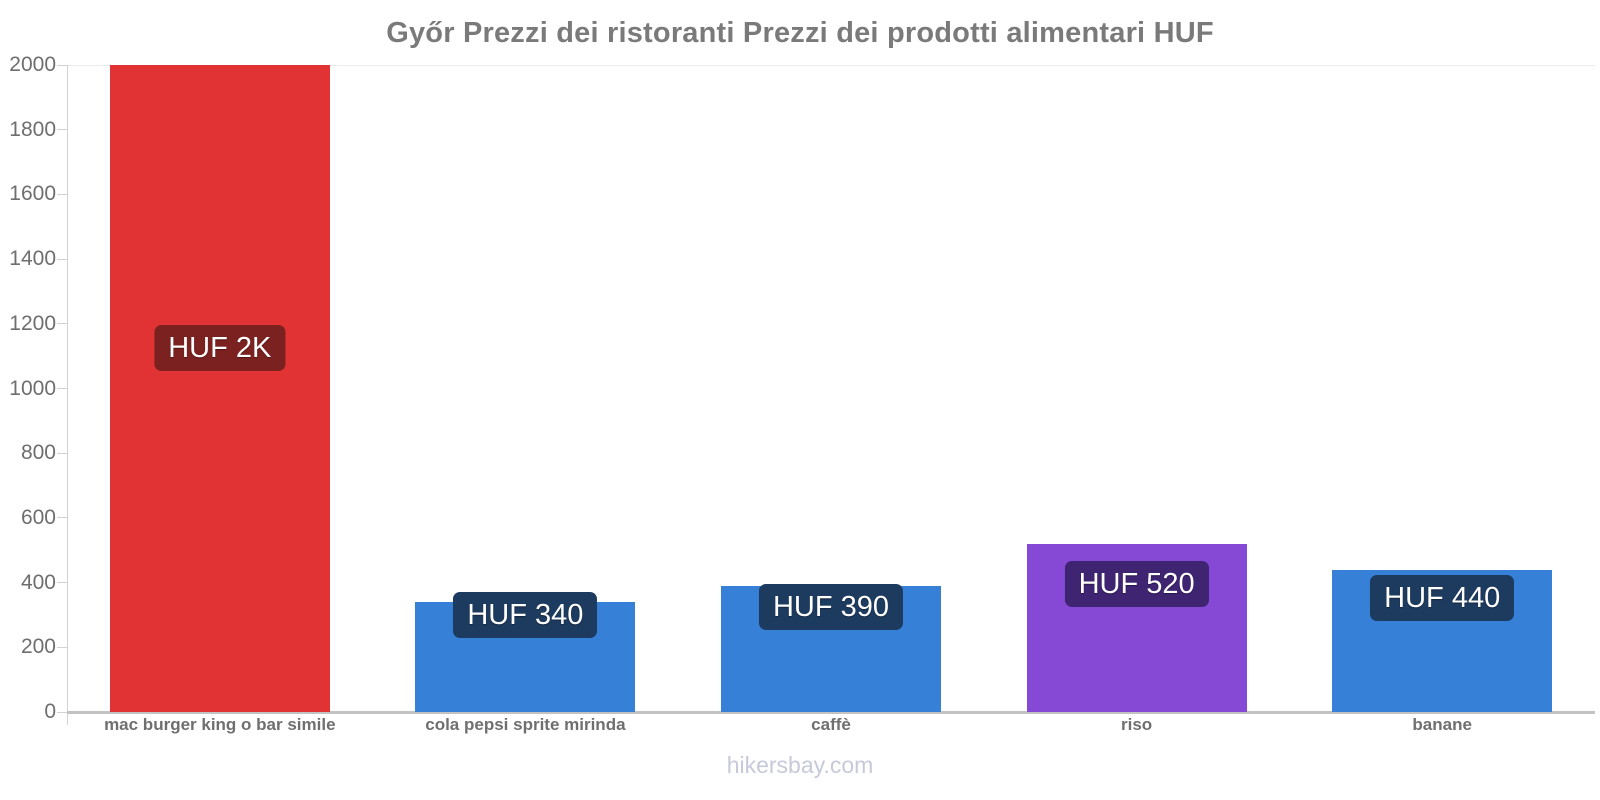 The image size is (1600, 800). Describe the element at coordinates (38, 517) in the screenshot. I see `y-tick-label-600: 600` at that location.